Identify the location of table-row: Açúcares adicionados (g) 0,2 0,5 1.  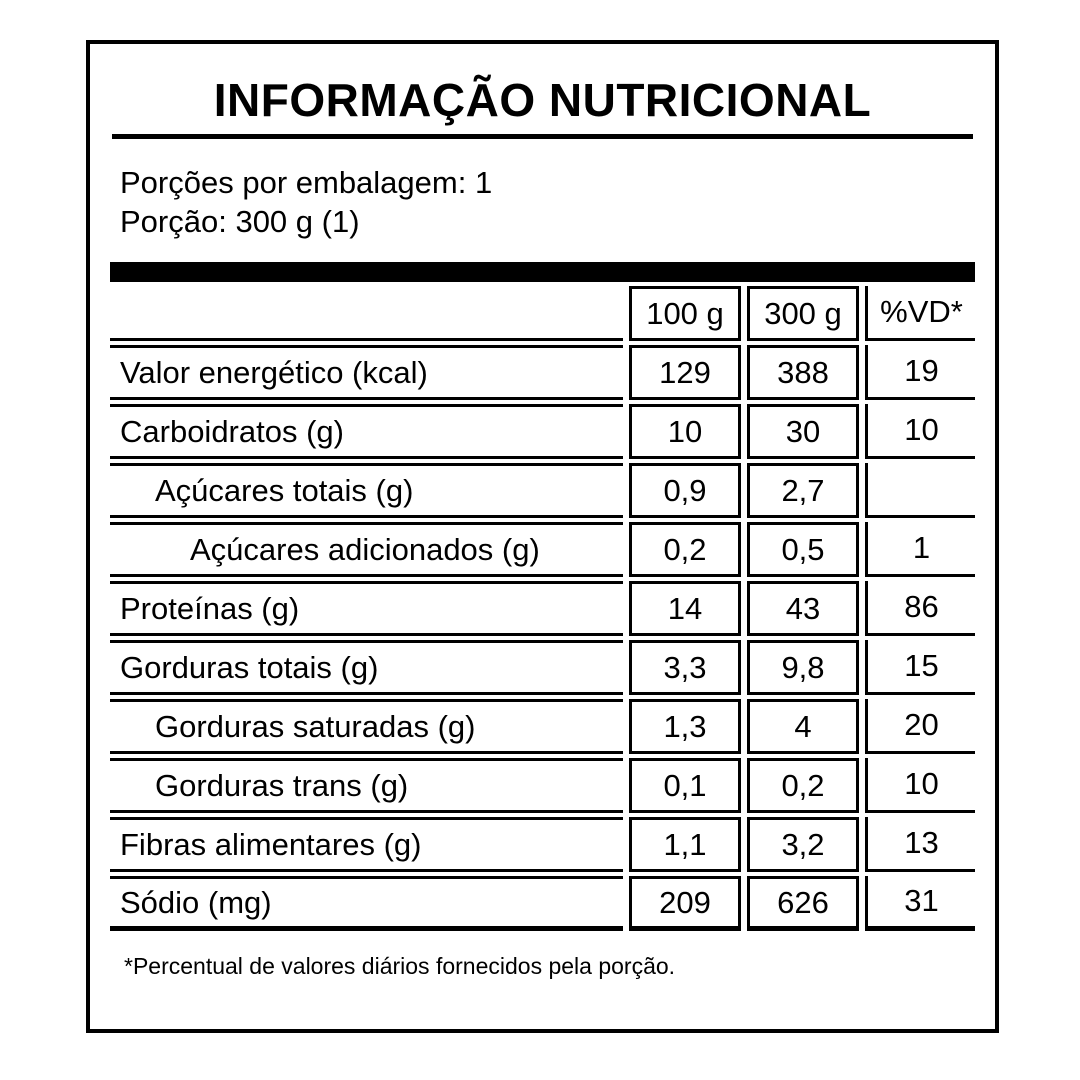
(542, 549).